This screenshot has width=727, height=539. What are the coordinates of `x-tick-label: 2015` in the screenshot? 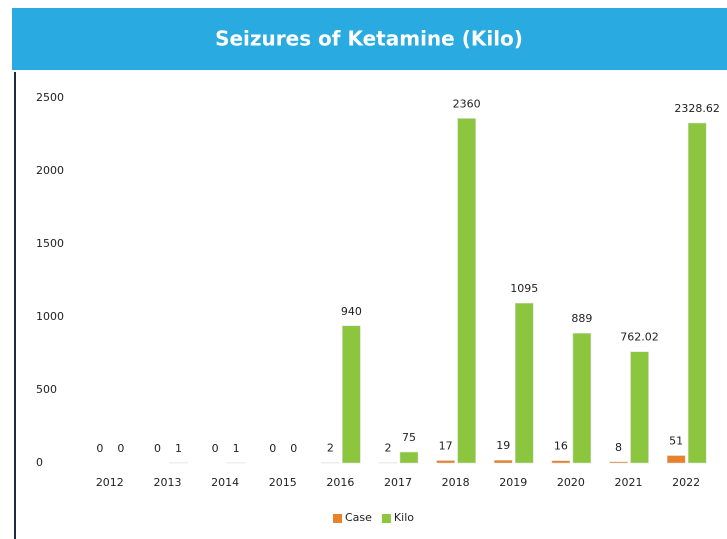 It's located at (283, 482).